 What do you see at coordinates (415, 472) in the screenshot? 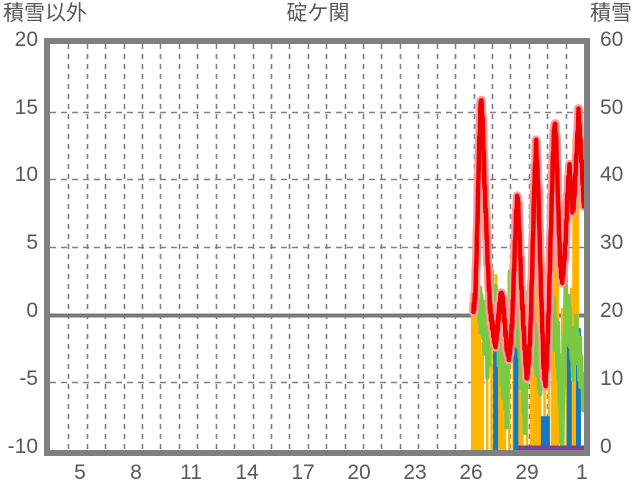
I see `x-tick-23: 23` at bounding box center [415, 472].